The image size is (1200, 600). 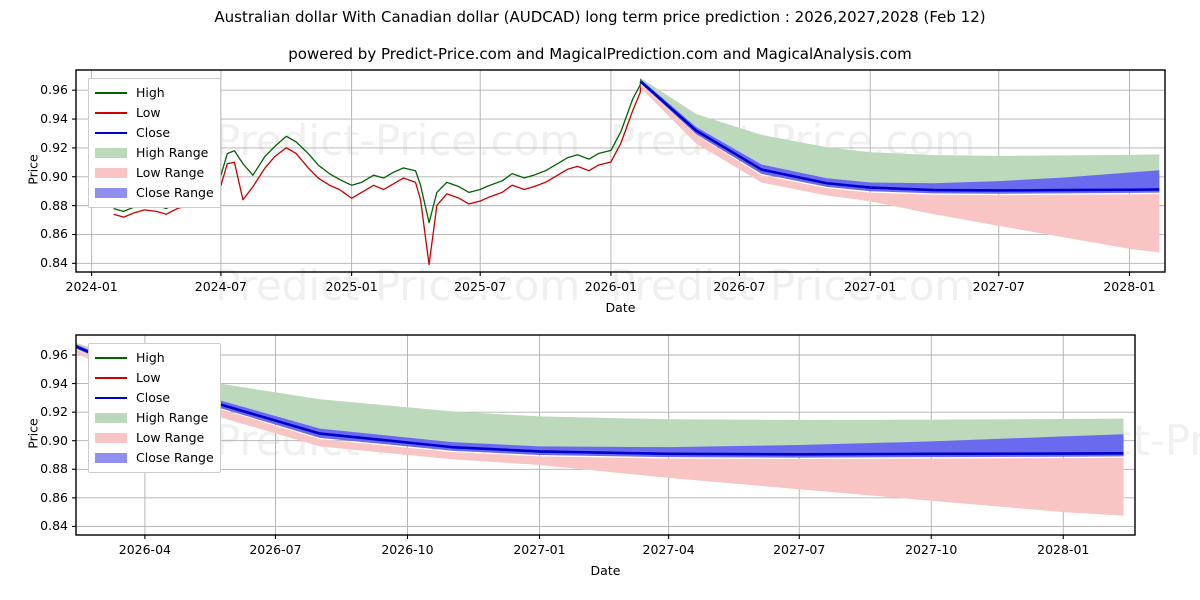 I want to click on x-axis-tick-label: 2026-07, so click(x=275, y=549).